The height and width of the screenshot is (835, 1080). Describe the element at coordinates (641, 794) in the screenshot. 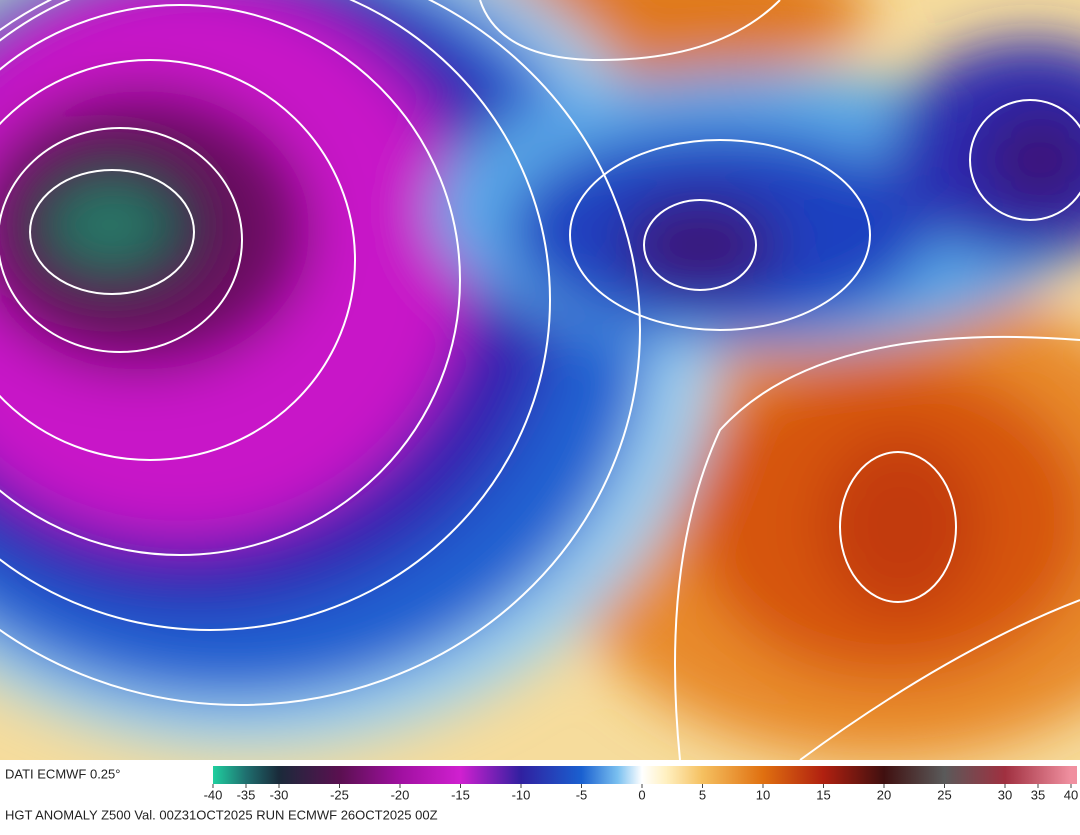

I see `colorbar-tick-label: 0` at that location.